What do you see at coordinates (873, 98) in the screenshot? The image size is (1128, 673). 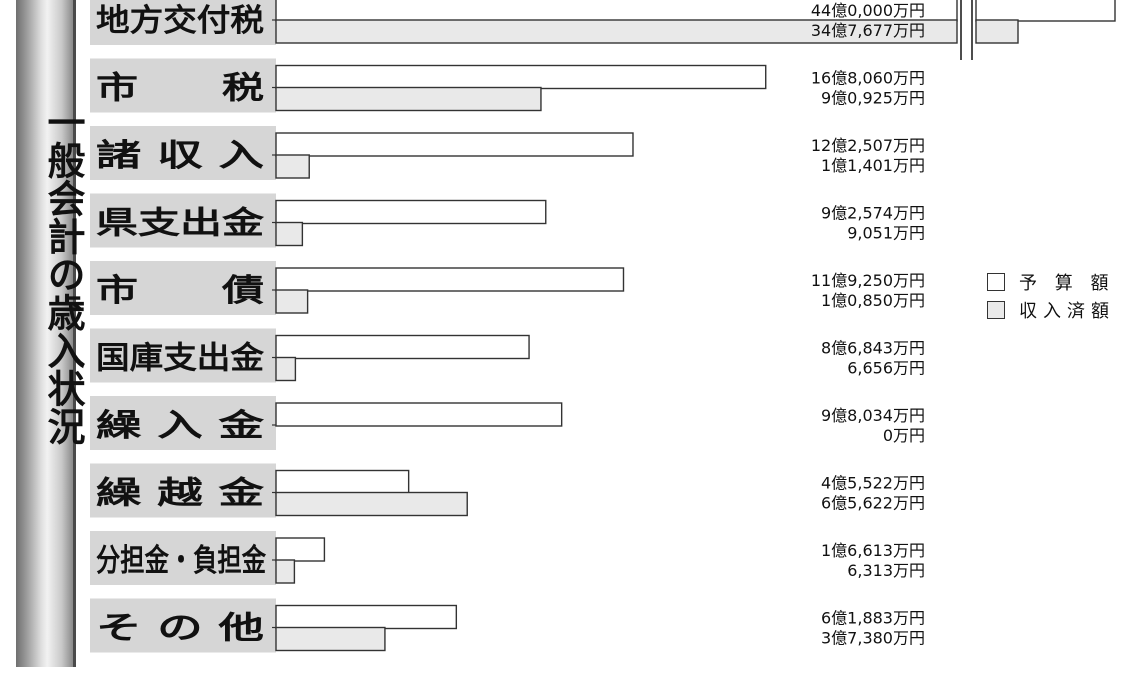 I see `value-label-received-1: 9億0,925万円` at bounding box center [873, 98].